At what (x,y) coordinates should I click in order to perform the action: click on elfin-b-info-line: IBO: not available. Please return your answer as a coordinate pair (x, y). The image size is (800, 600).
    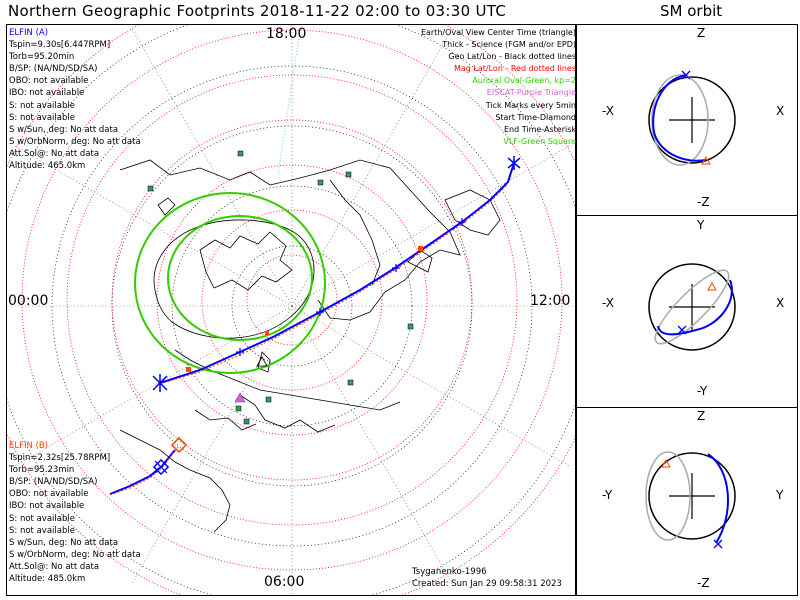
    Looking at the image, I should click on (47, 506).